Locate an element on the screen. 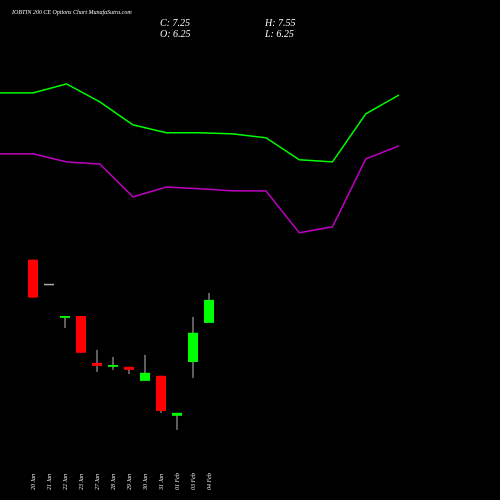 This screenshot has height=500, width=500. high-label: H: 7.55 is located at coordinates (280, 23).